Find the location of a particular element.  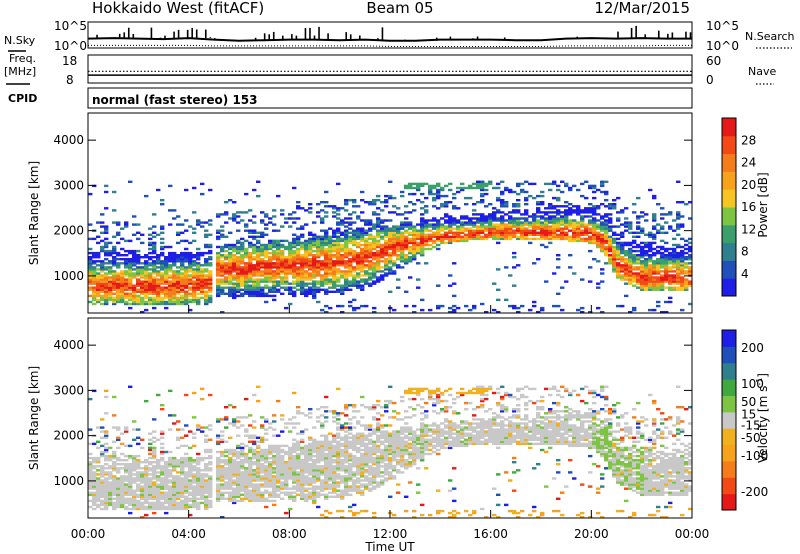

nsearch-label: N.Search is located at coordinates (770, 36).